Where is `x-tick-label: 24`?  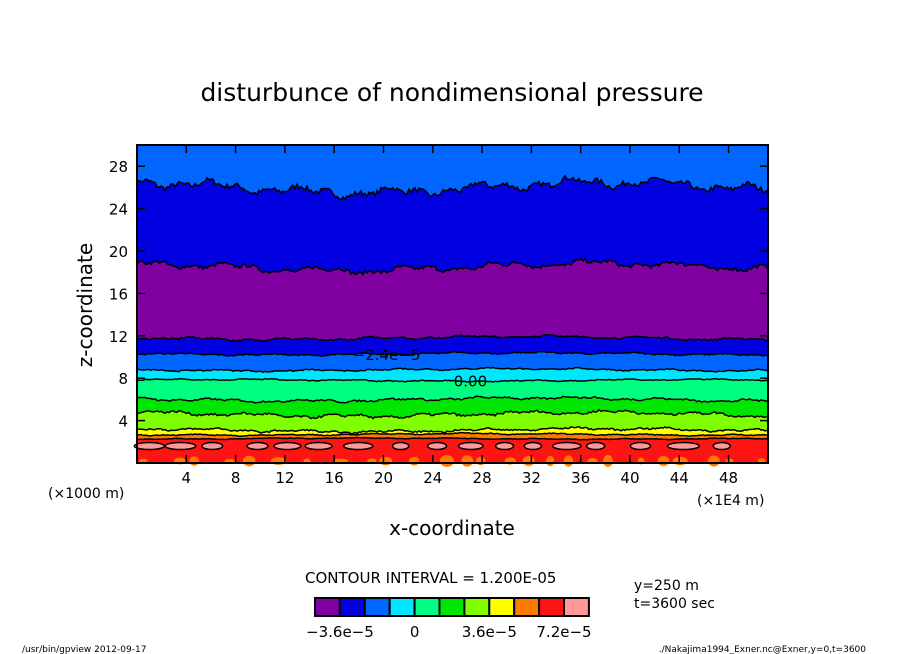
x-tick-label: 24 is located at coordinates (432, 478).